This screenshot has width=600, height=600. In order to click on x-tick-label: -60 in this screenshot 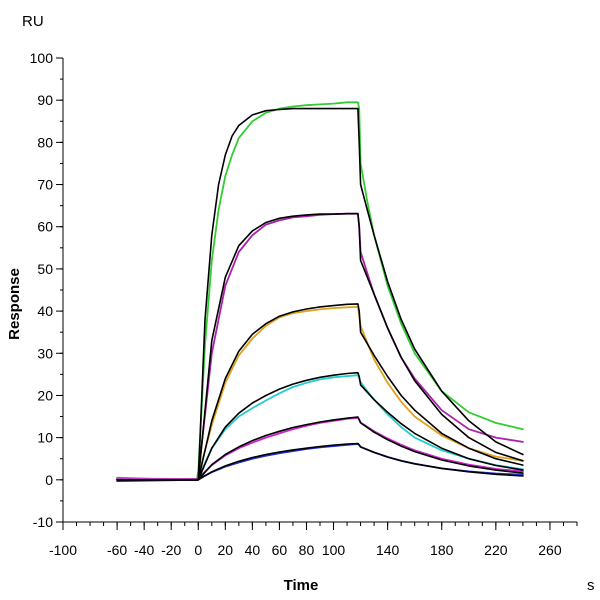, I will do `click(117, 550)`.